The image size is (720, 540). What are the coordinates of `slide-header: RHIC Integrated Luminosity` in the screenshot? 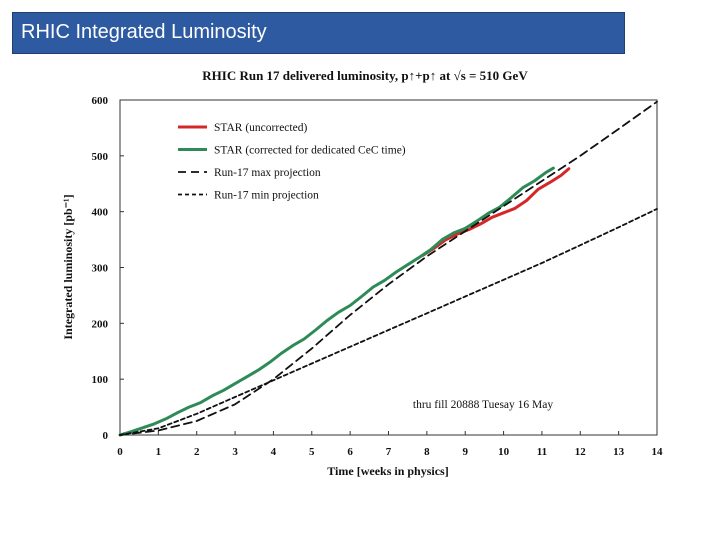 It's located at (318, 33).